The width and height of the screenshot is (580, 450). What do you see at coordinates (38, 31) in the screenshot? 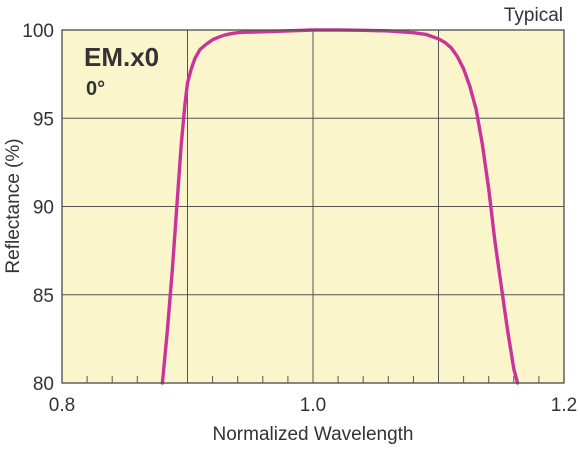
I see `y-tick-label-4: 100` at bounding box center [38, 31].